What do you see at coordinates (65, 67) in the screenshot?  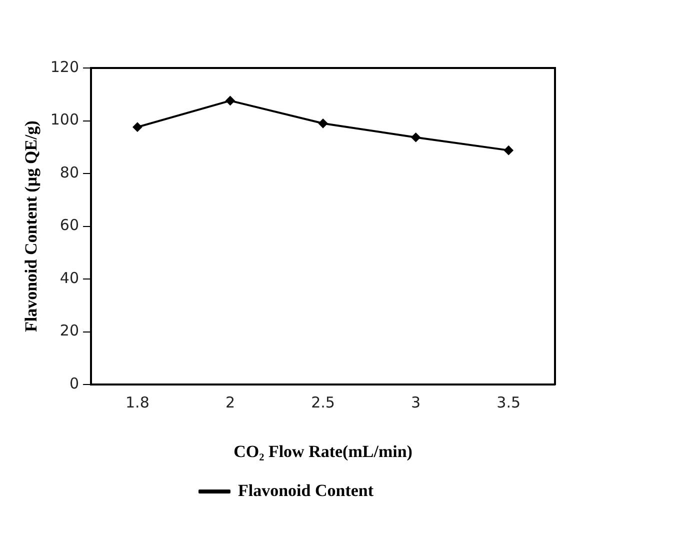 I see `y-tick-label: 120` at bounding box center [65, 67].